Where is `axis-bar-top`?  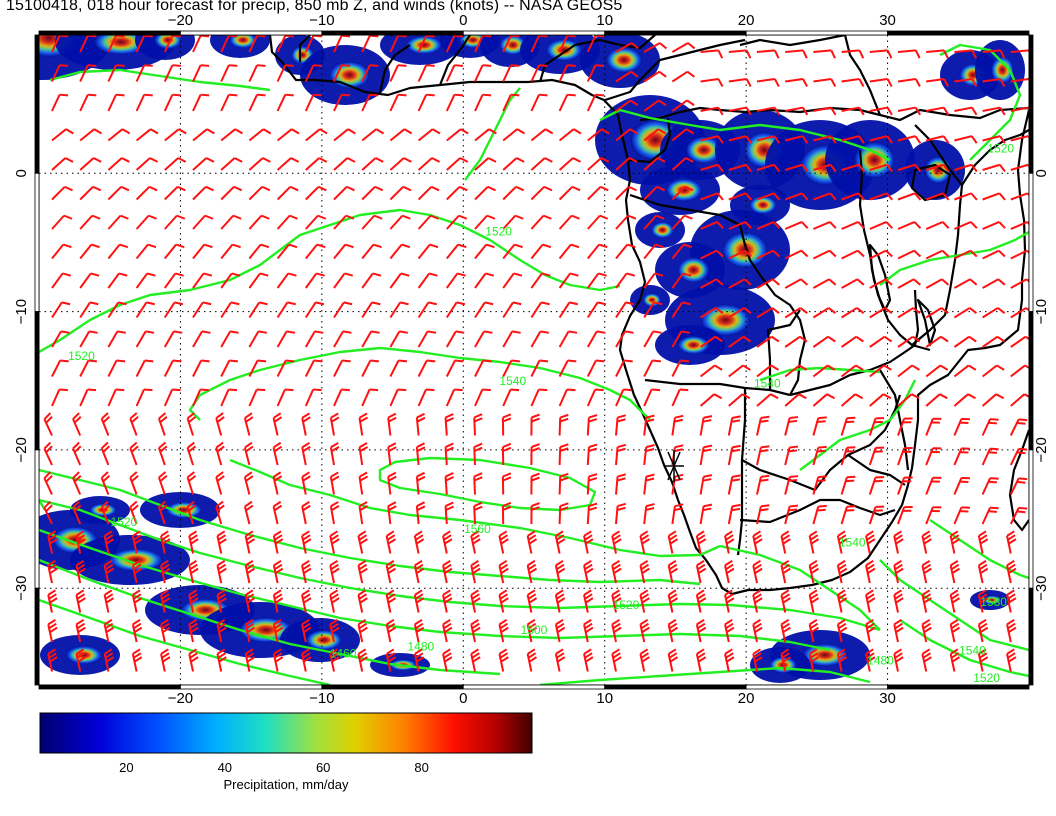
axis-bar-top is located at coordinates (675, 33).